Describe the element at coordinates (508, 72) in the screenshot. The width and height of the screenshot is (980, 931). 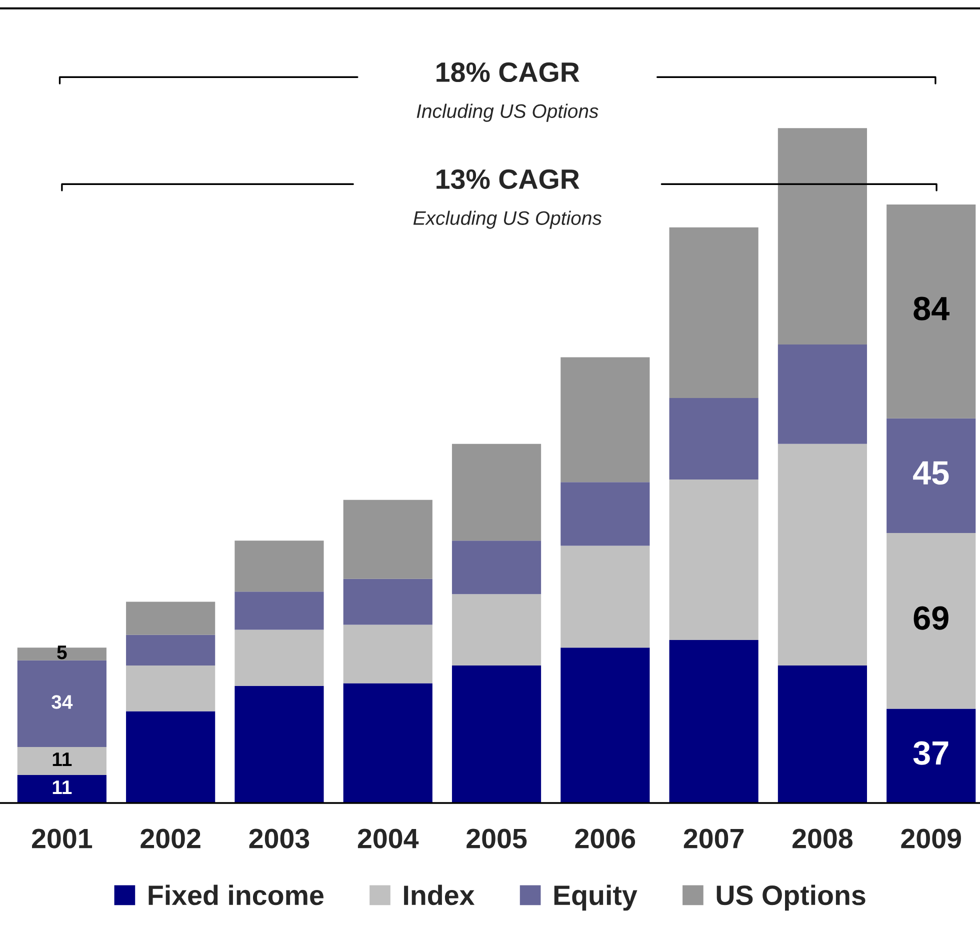
I see `annotation: 18% CAGR` at that location.